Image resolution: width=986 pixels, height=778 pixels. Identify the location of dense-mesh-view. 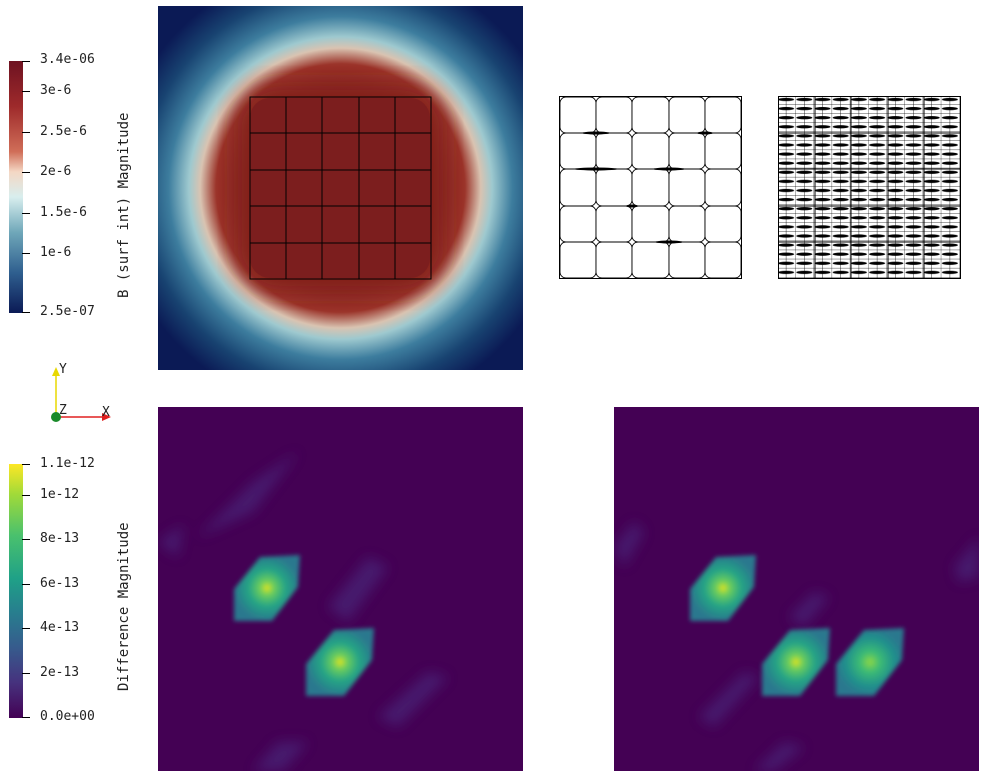
(869, 187).